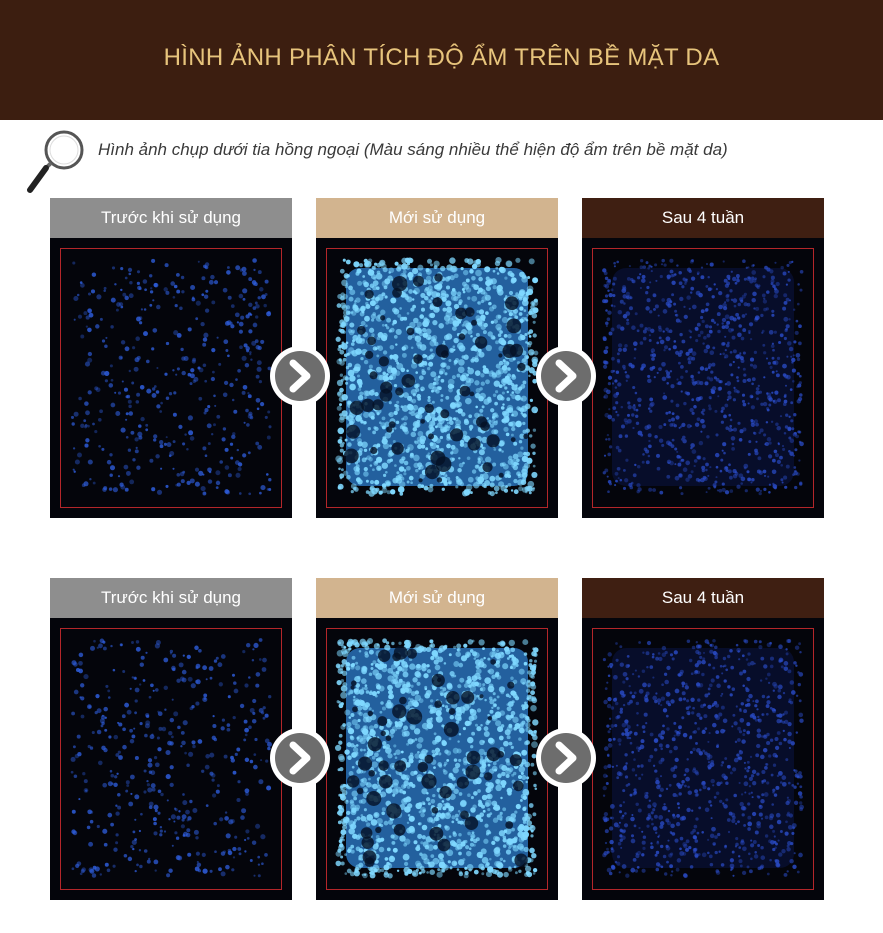 This screenshot has width=883, height=933. I want to click on panel-new-row1: Mới sử dụng, so click(437, 358).